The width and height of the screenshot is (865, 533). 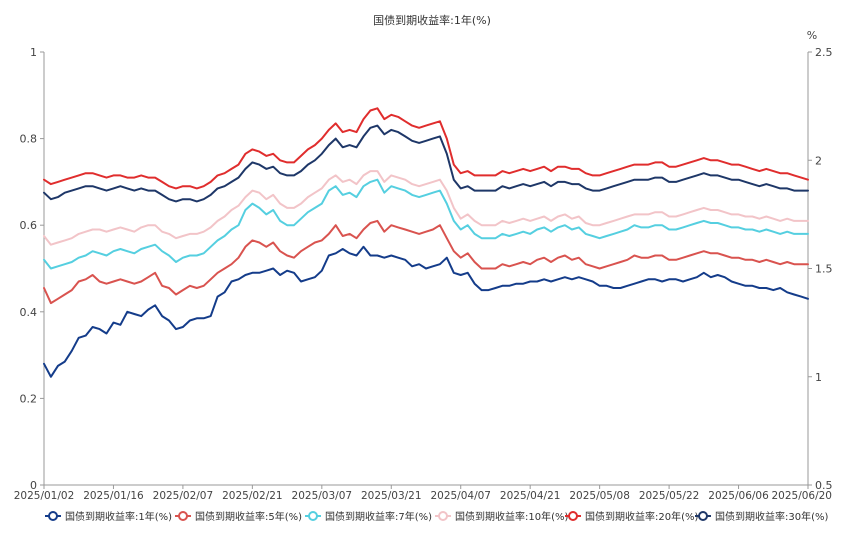 I want to click on x-tick-label: 2025/03/21, so click(x=391, y=496).